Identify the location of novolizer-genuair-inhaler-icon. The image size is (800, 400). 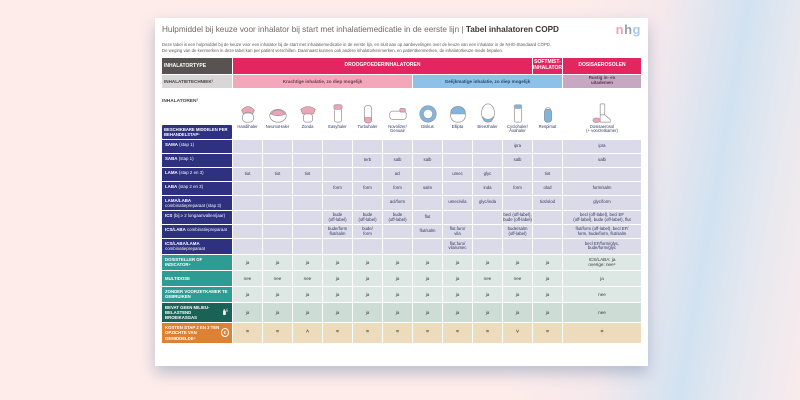
(398, 112).